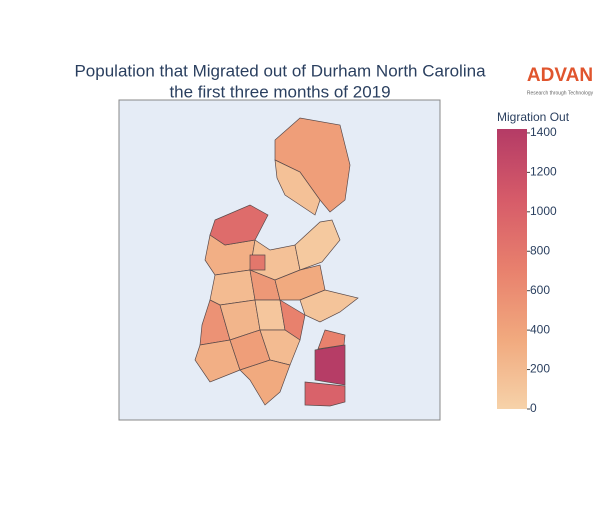 The width and height of the screenshot is (600, 505). Describe the element at coordinates (512, 269) in the screenshot. I see `colorbar` at that location.